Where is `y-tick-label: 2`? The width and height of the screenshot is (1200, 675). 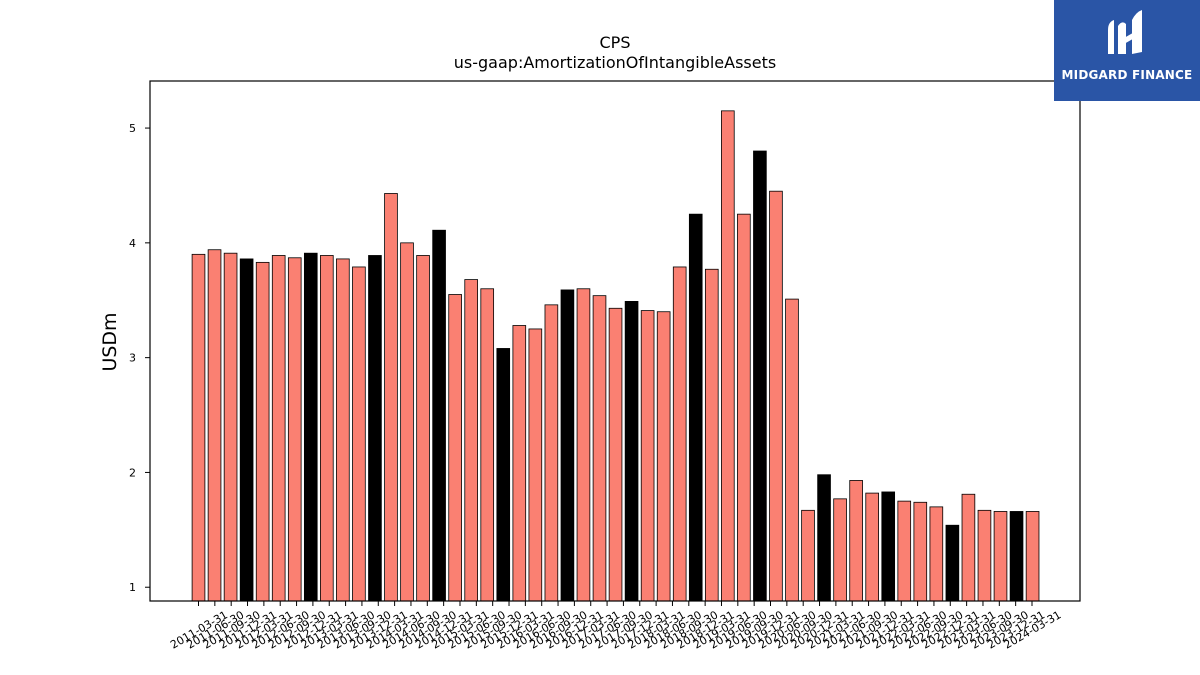
y-tick-label: 2 is located at coordinates (132, 472).